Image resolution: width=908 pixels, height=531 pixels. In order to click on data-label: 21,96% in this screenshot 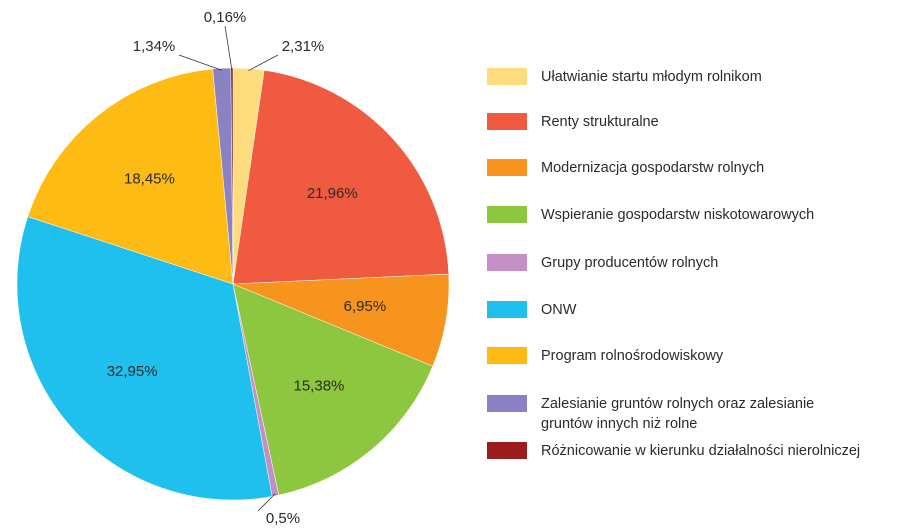, I will do `click(332, 193)`.